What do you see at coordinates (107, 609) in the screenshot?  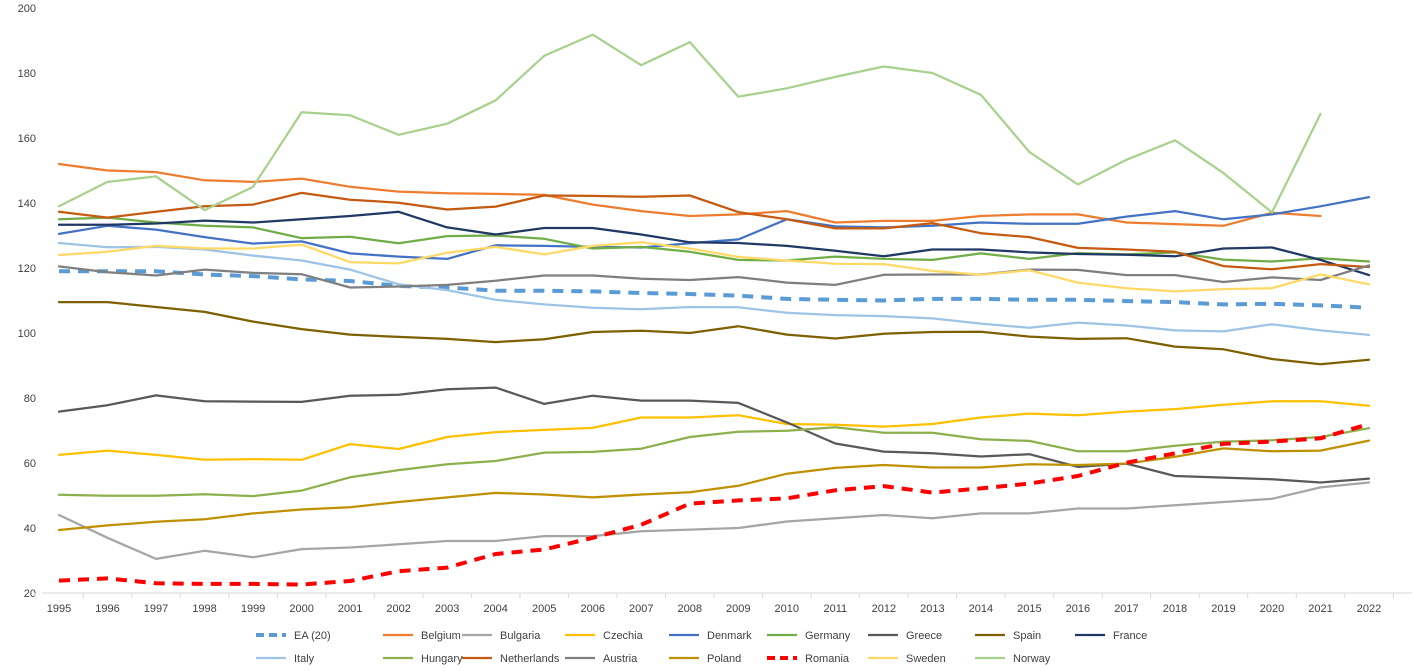 I see `x-tick-label: 1996` at bounding box center [107, 609].